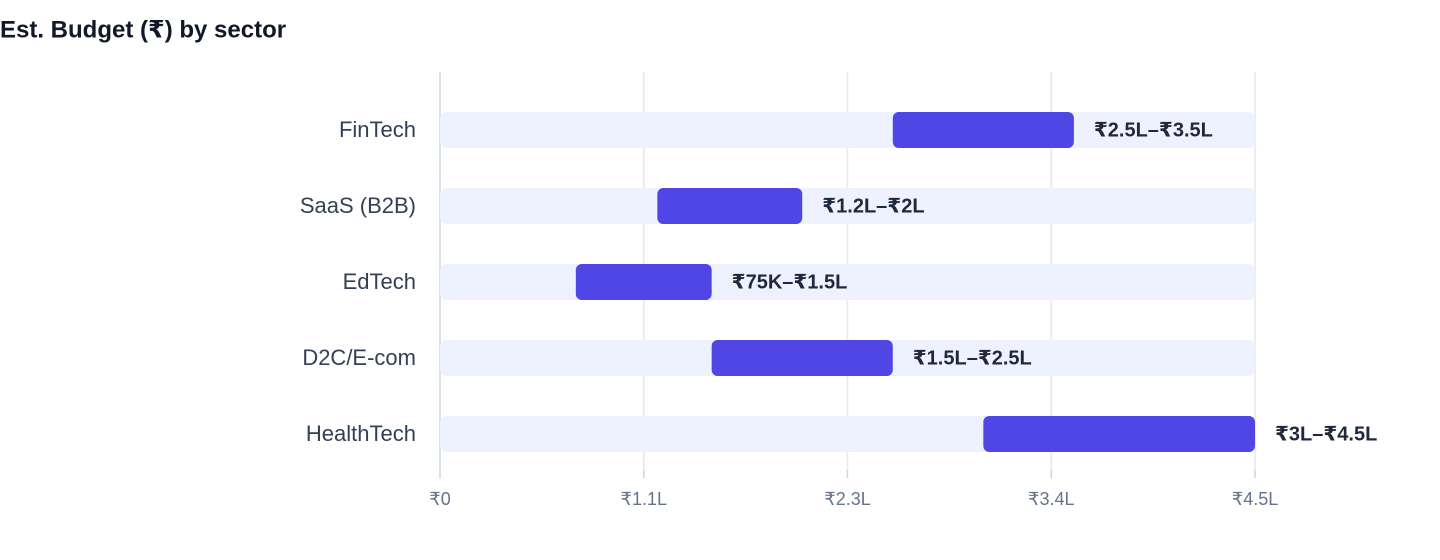 This screenshot has width=1440, height=560. I want to click on x-tick-label: ₹3.4L, so click(1051, 499).